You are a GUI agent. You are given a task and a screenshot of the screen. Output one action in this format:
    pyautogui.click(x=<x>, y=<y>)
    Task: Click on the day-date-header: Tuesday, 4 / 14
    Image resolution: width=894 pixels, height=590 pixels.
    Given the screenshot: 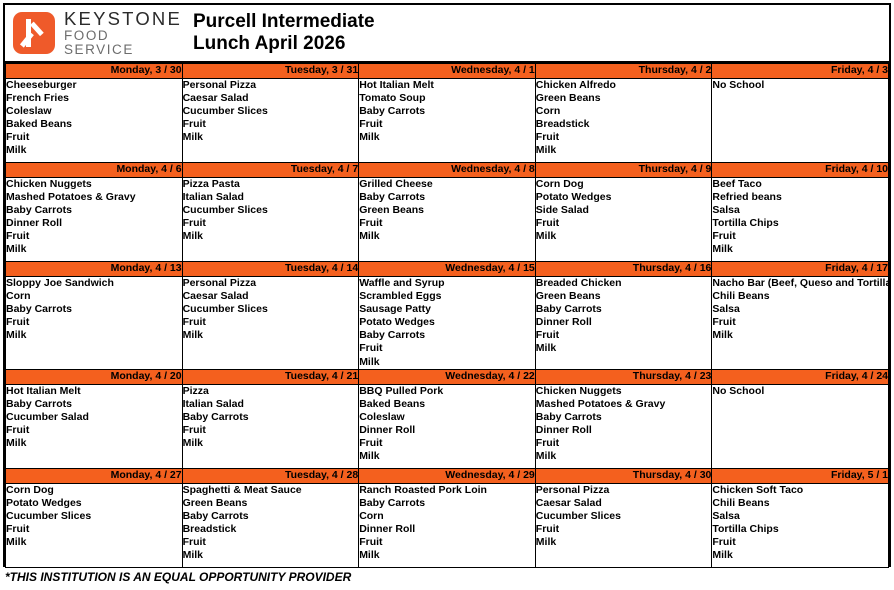 What is the action you would take?
    pyautogui.click(x=270, y=269)
    